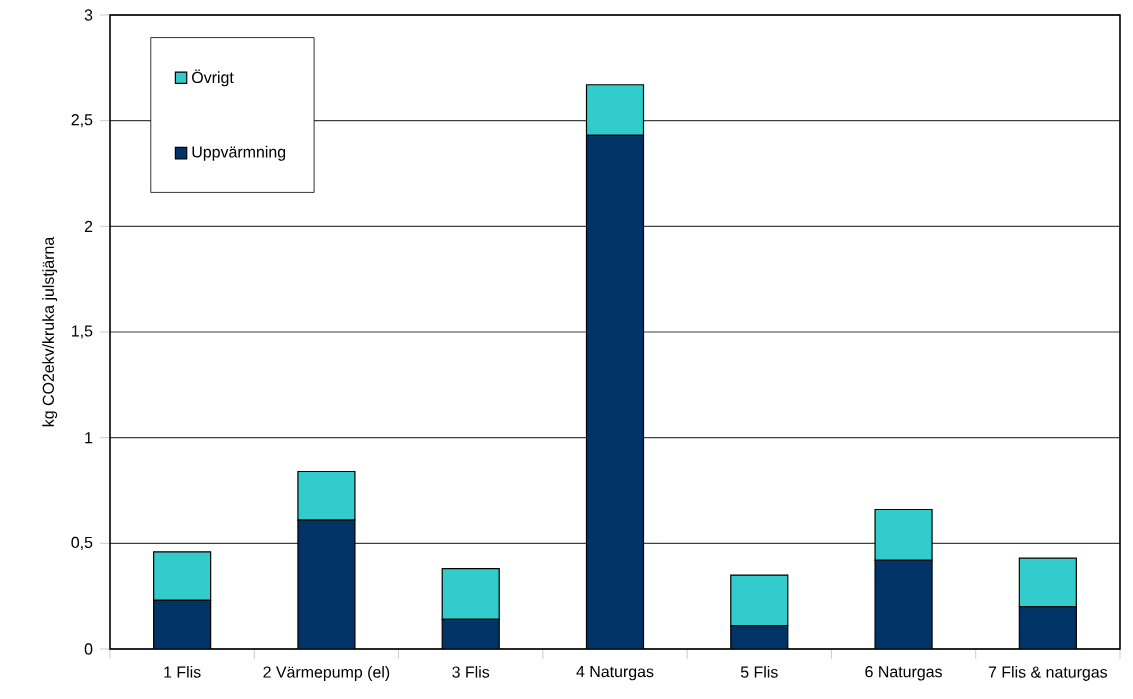 Image resolution: width=1133 pixels, height=699 pixels. Describe the element at coordinates (88, 15) in the screenshot. I see `y-tick-label: 3` at that location.